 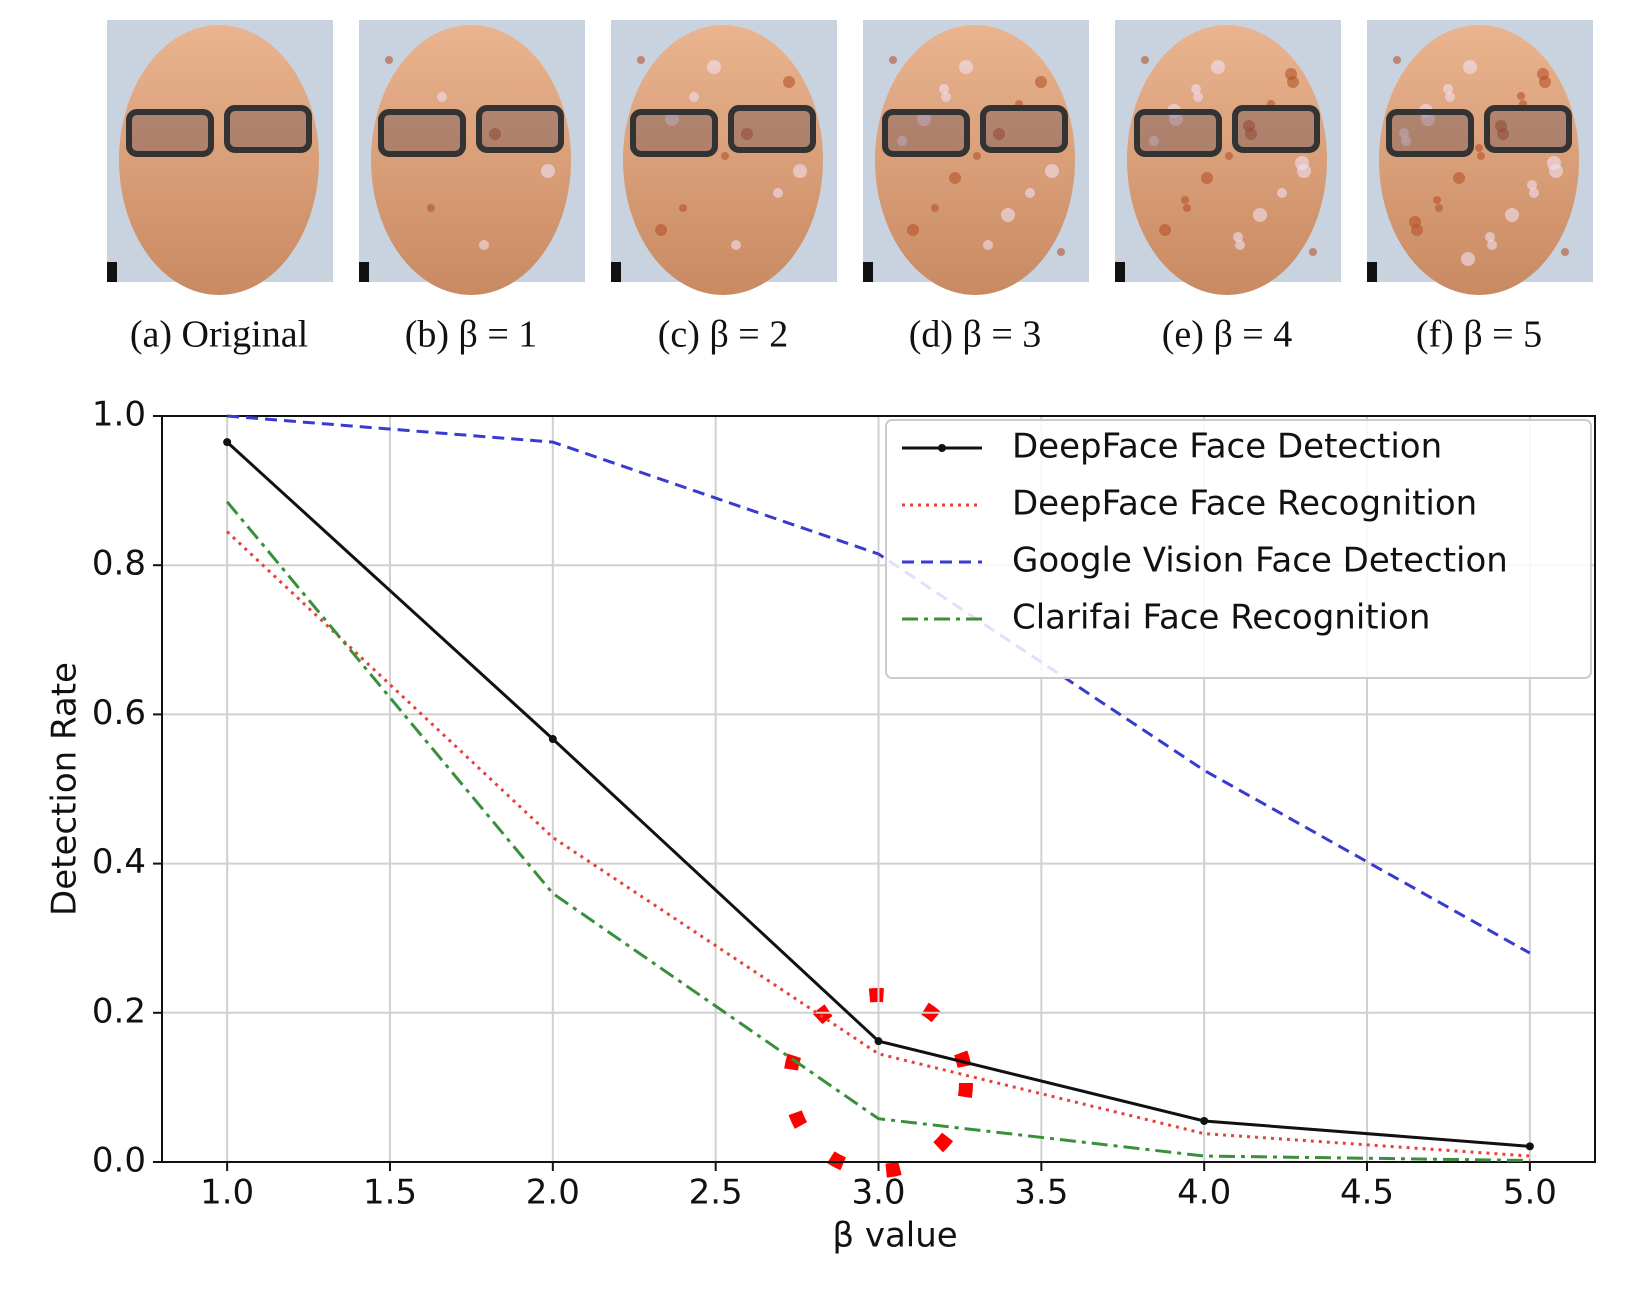 What do you see at coordinates (119, 1161) in the screenshot?
I see `y-tick-label: 0.0` at bounding box center [119, 1161].